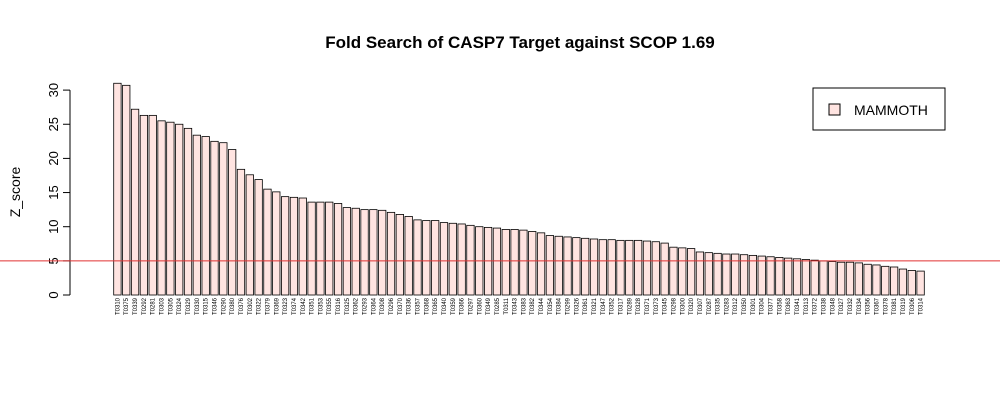 This screenshot has width=1000, height=405. I want to click on x-tick-label: T0368, so click(427, 306).